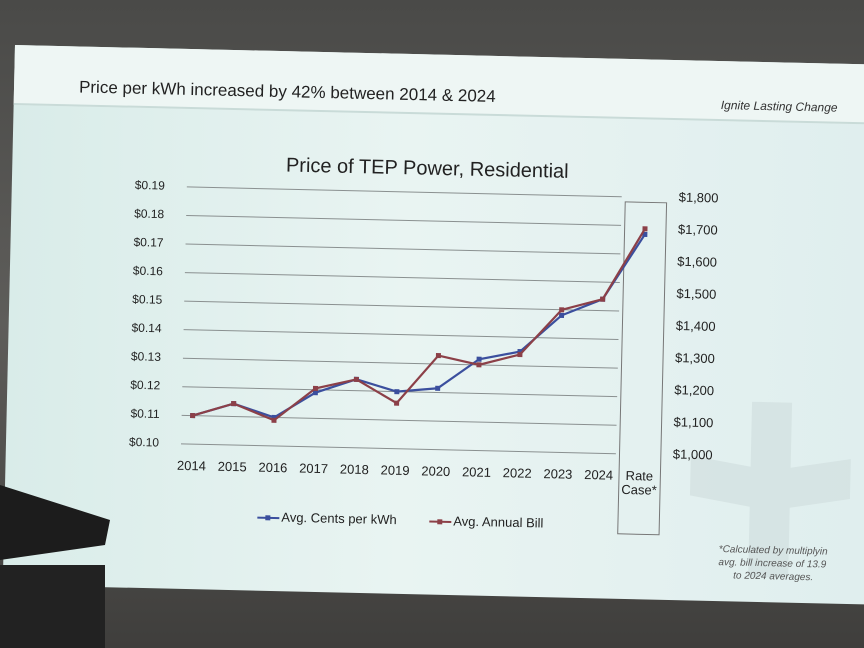 The width and height of the screenshot is (864, 648). I want to click on y2-tick-label: $1,200, so click(694, 390).